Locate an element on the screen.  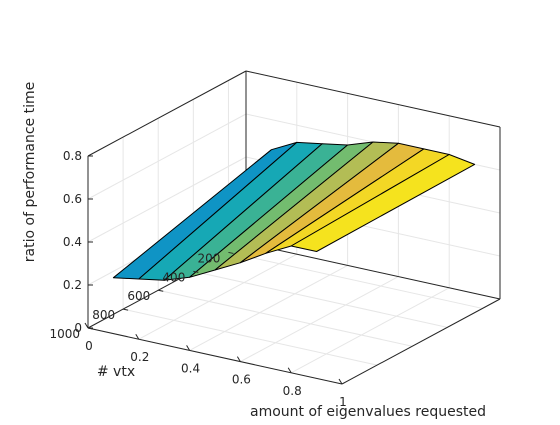
surface-patch is located at coordinates (383, 203).